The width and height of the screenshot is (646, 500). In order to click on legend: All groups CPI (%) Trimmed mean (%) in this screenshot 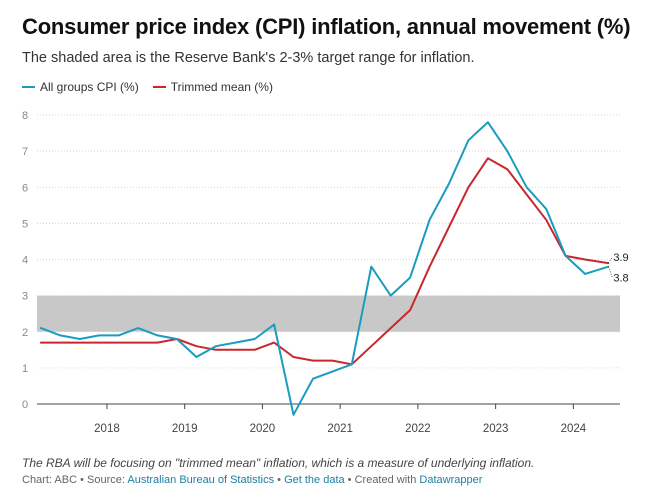, I will do `click(147, 87)`.